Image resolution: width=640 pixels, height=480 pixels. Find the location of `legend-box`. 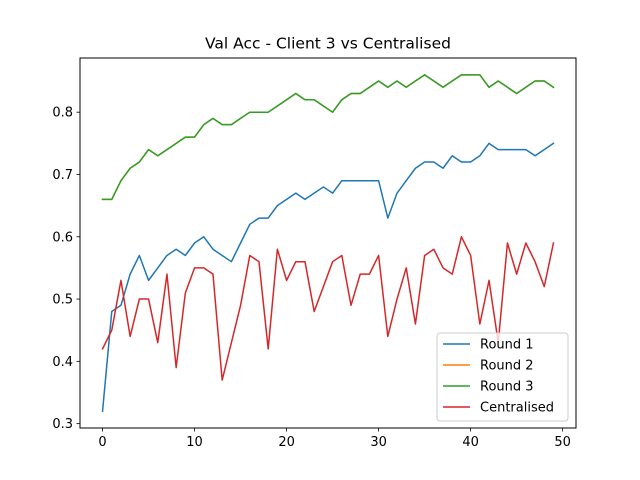

legend-box is located at coordinates (502, 377).